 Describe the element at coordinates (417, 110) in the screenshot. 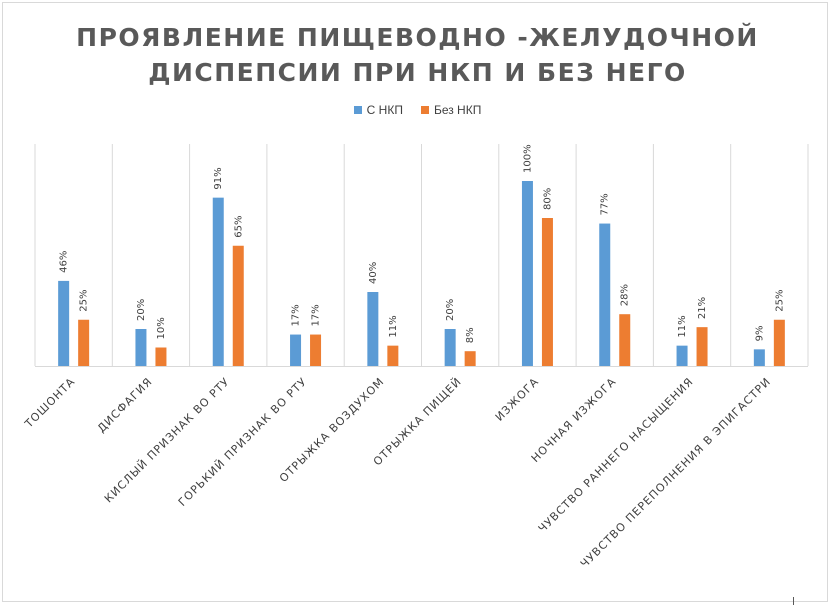

I see `chart-legend: С НКП Без НКП` at that location.